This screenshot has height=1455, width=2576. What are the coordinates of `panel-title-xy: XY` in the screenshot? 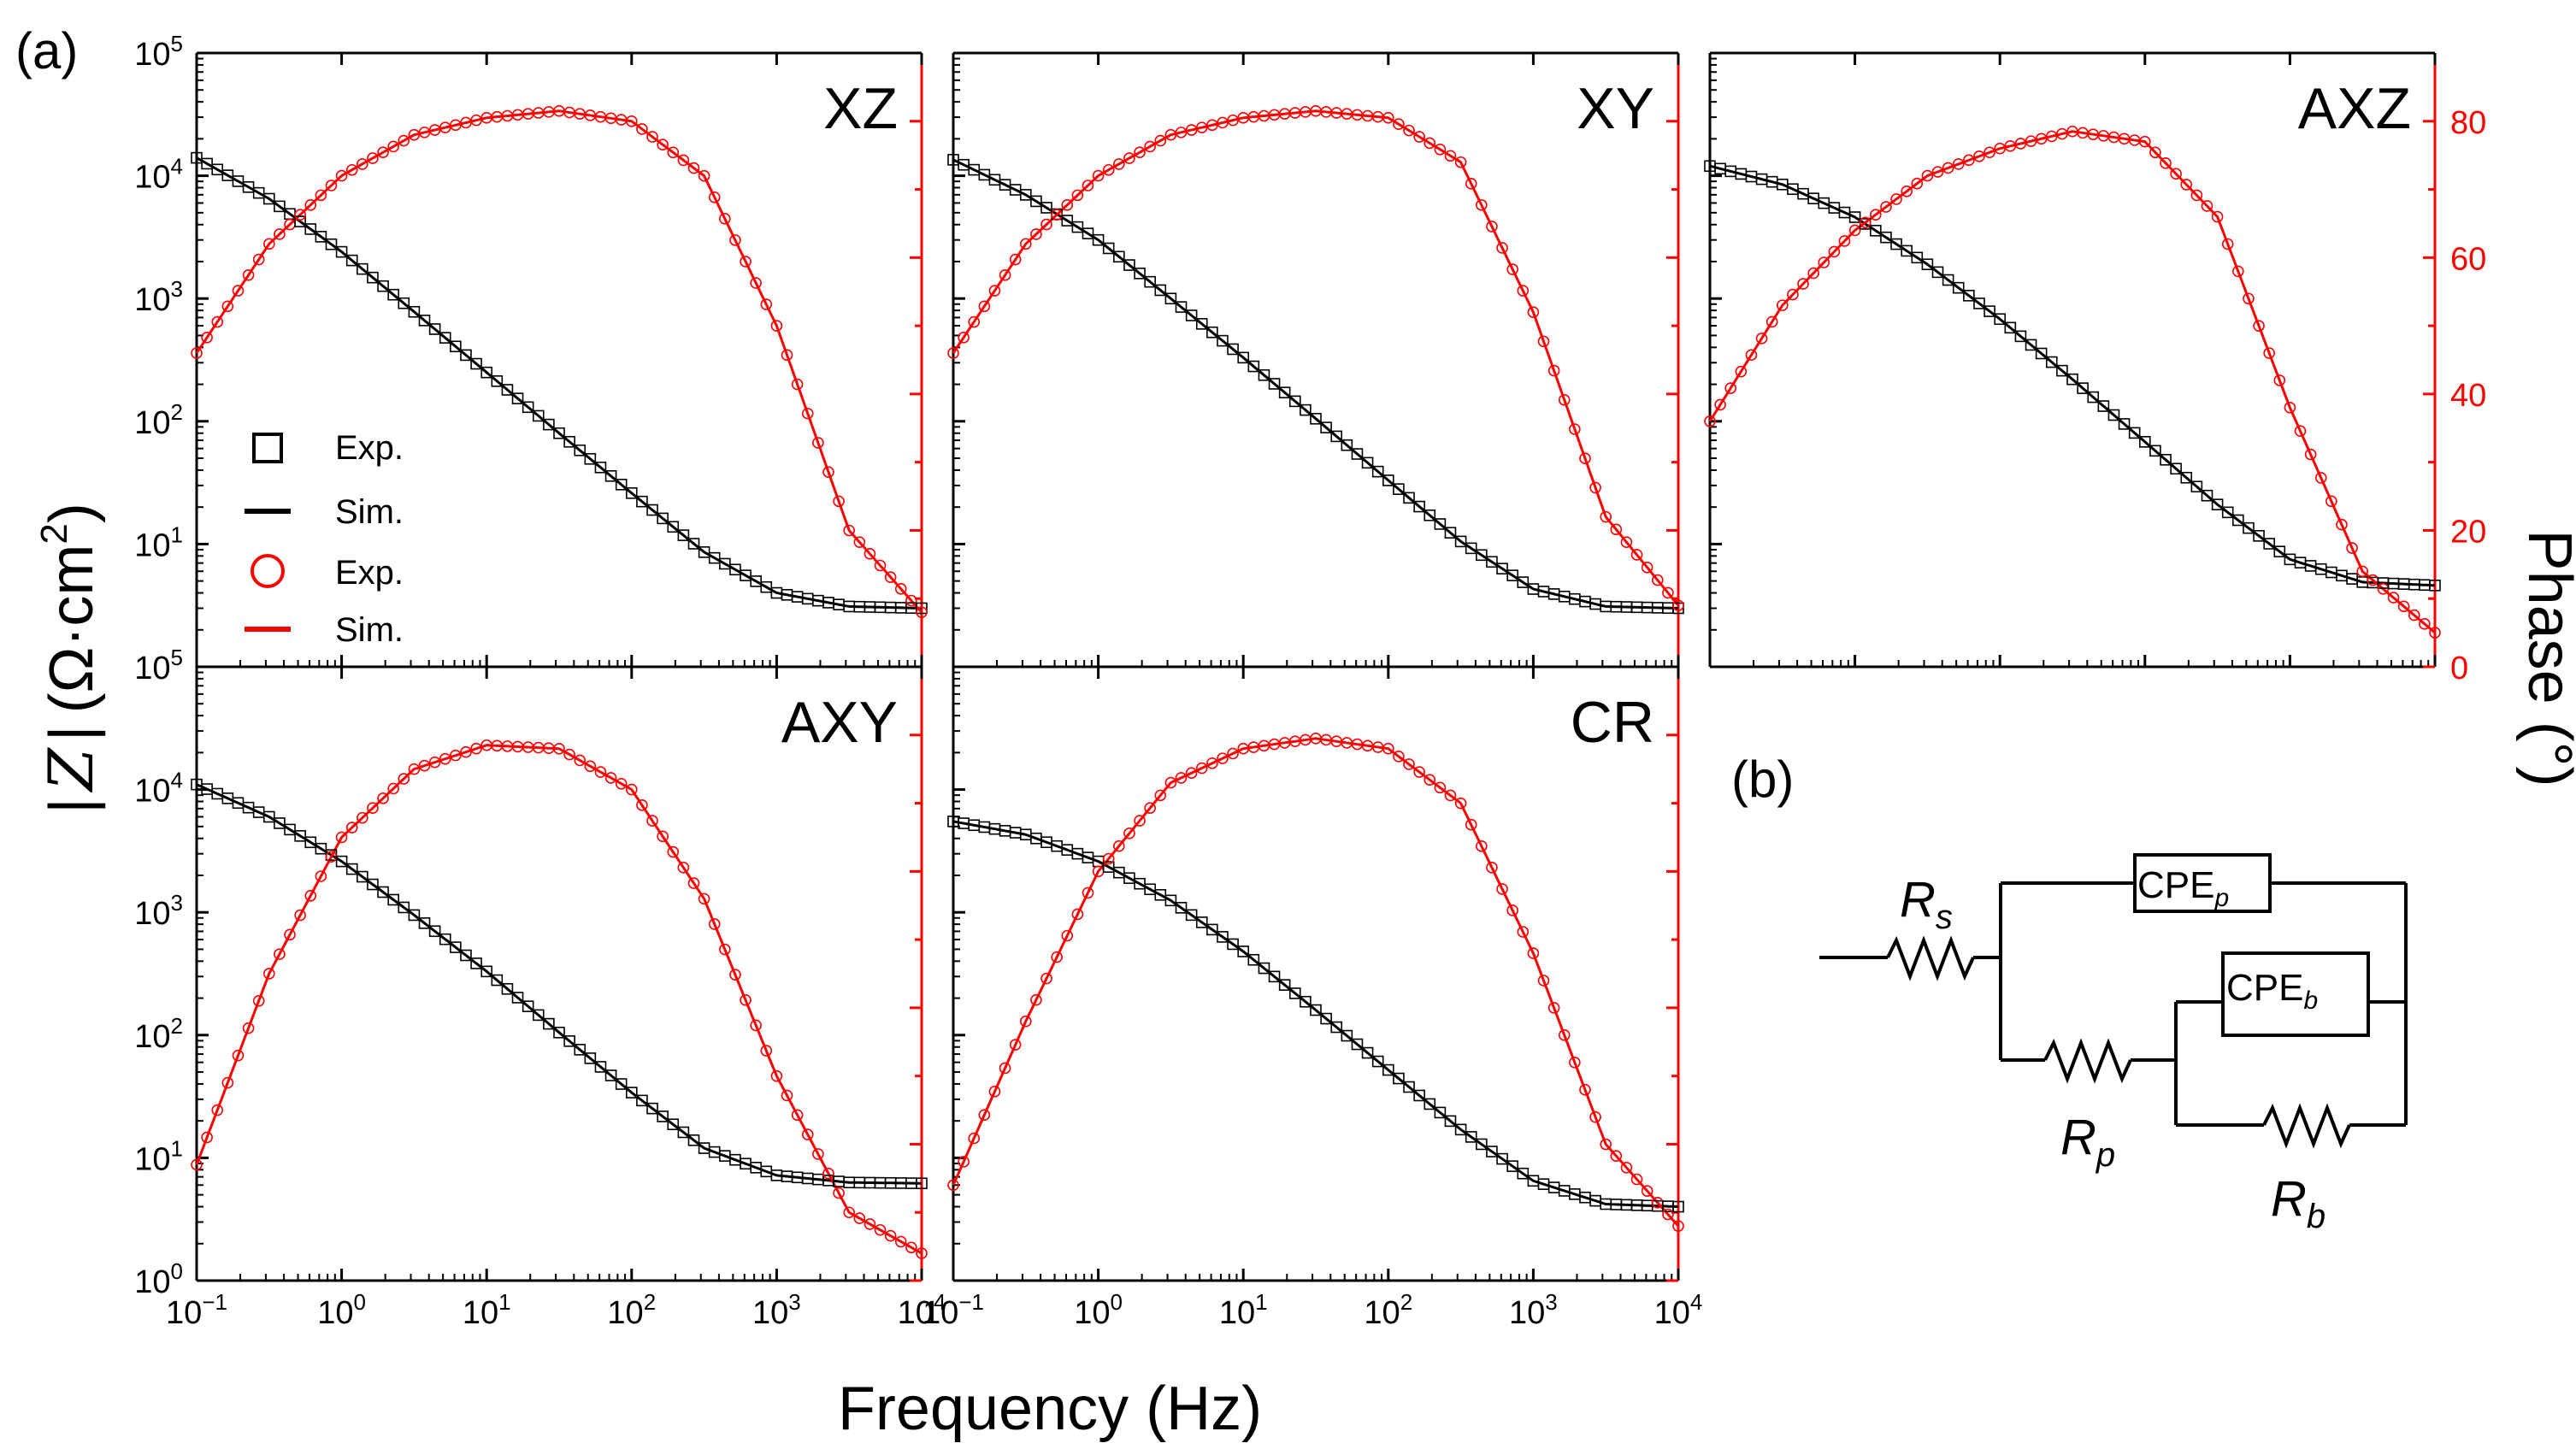 It's located at (1615, 109).